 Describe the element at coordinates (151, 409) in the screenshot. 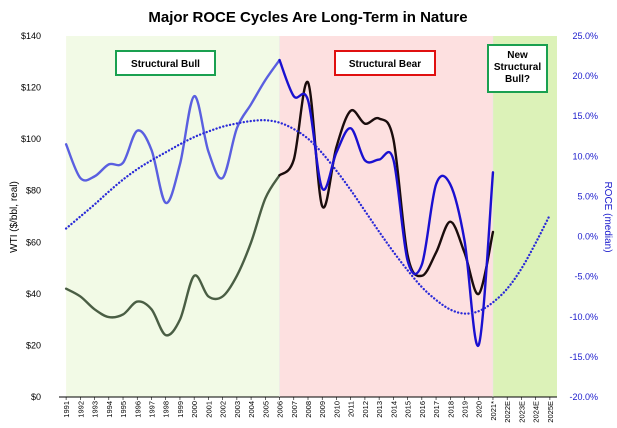

I see `x-tick-label: 1997` at that location.